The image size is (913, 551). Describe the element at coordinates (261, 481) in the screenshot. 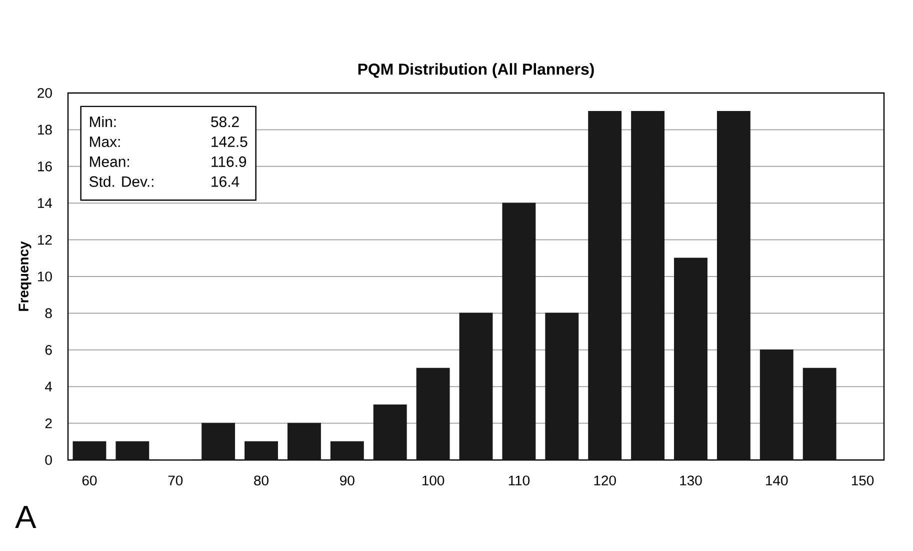

I see `x-tick-label: 80` at that location.